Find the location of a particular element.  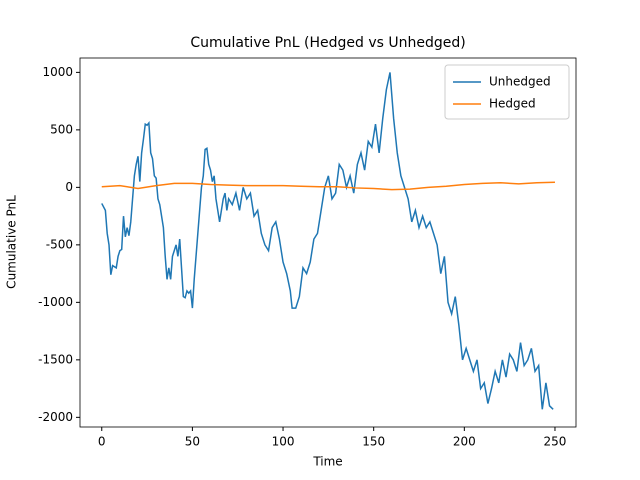

y-tick-label: -1500 is located at coordinates (55, 359).